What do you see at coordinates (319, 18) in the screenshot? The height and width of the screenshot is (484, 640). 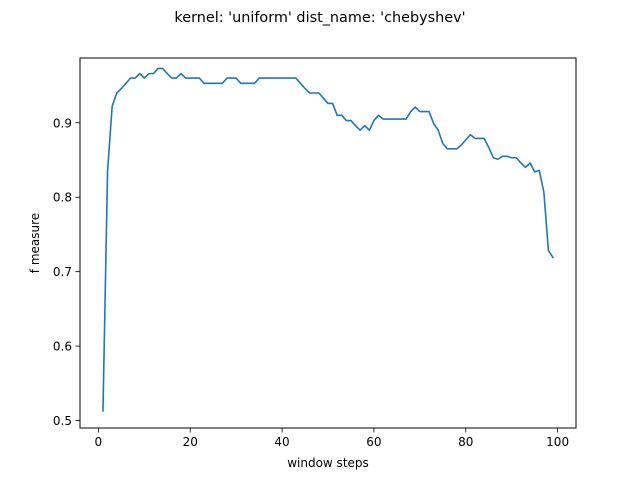 I see `chart-title: kernel: 'uniform' dist_name: 'chebyshev'` at bounding box center [319, 18].